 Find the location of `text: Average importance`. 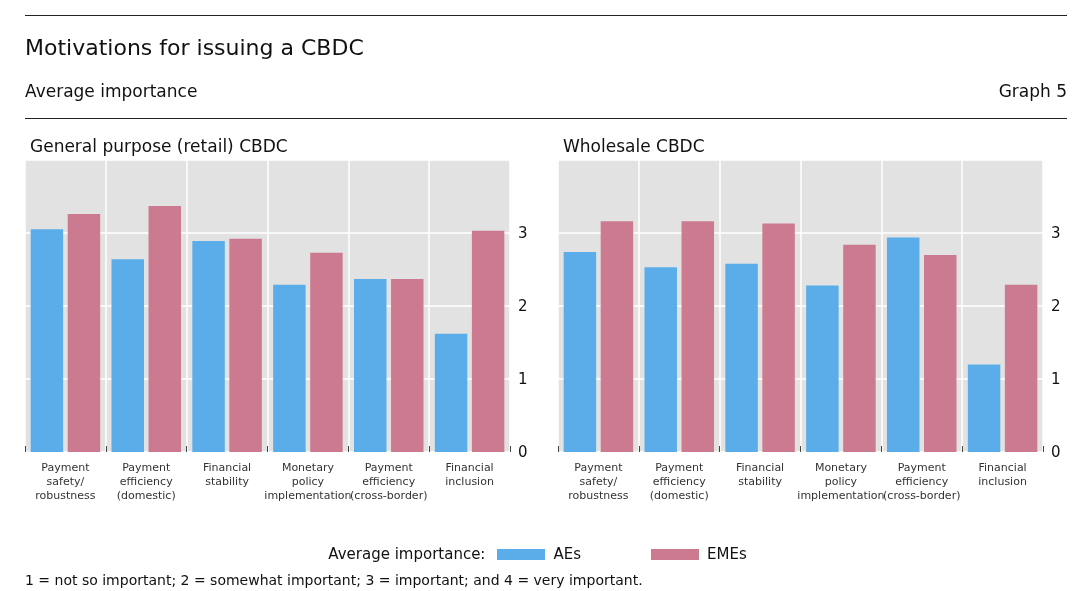

text: Average importance is located at coordinates (111, 91).